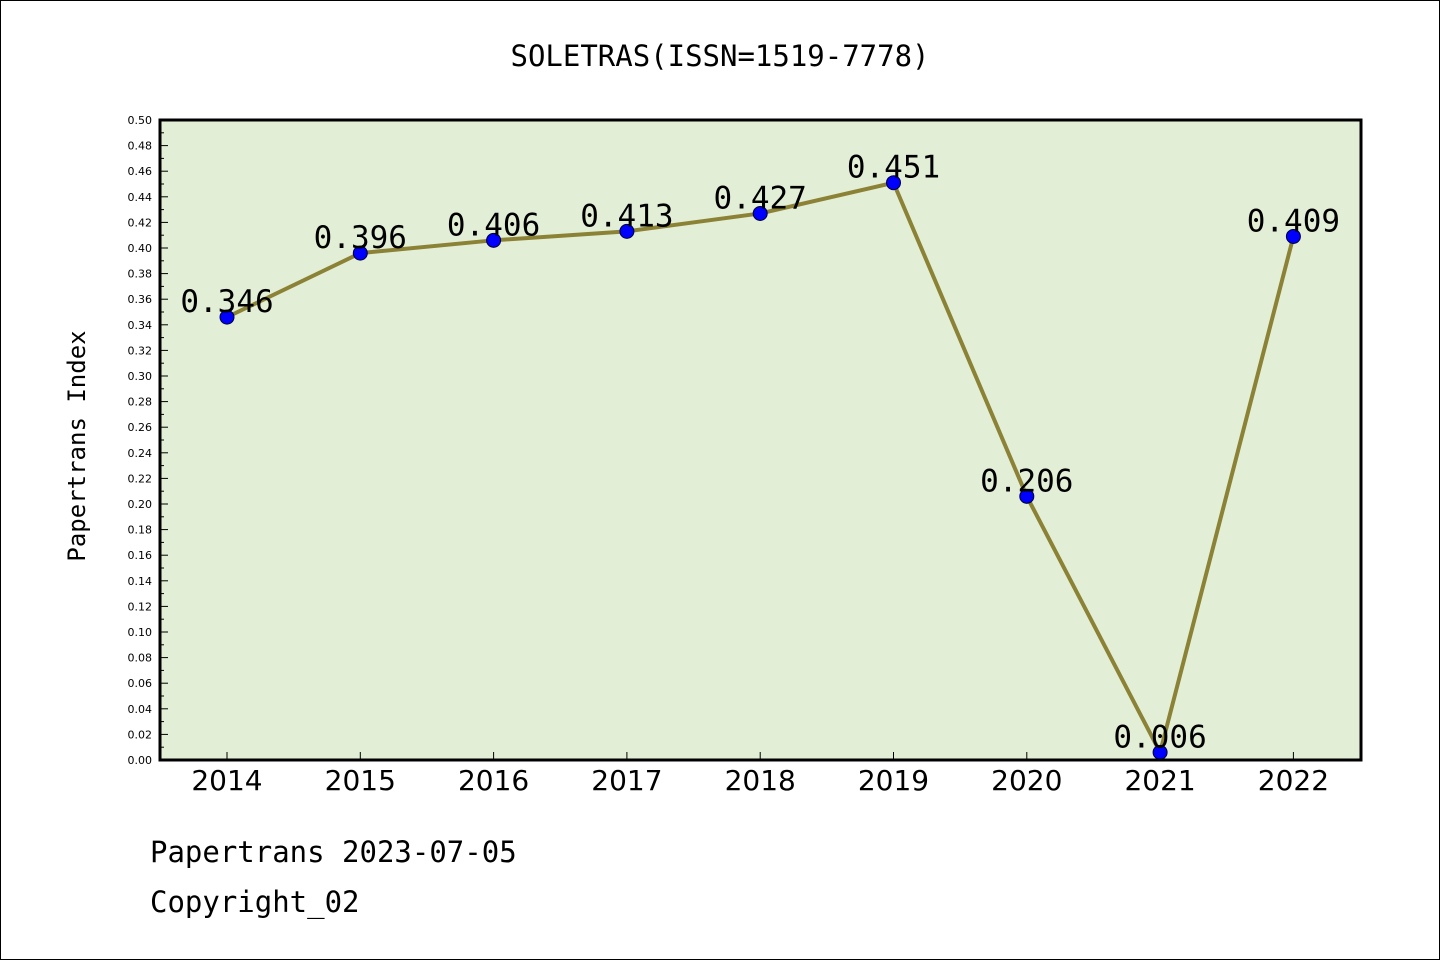 This screenshot has height=960, width=1440. Describe the element at coordinates (140, 453) in the screenshot. I see `y-tick-label: 0.24` at that location.